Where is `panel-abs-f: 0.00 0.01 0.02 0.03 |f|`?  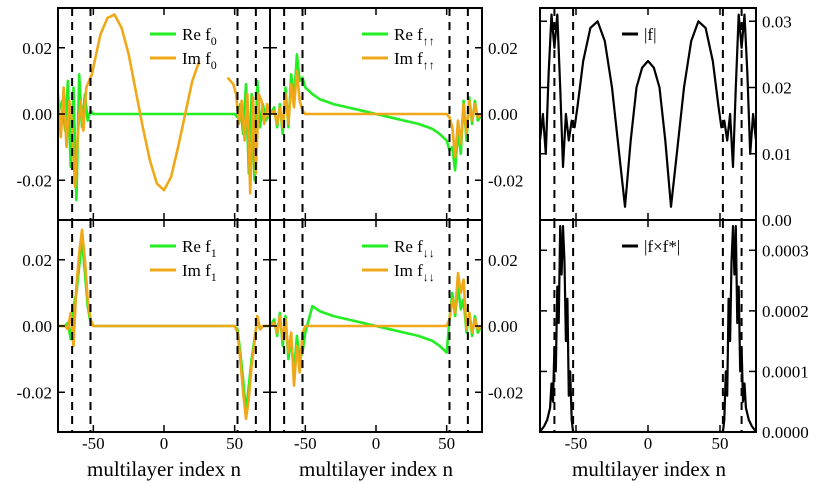
panel-abs-f: 0.00 0.01 0.02 0.03 |f| is located at coordinates (665, 118).